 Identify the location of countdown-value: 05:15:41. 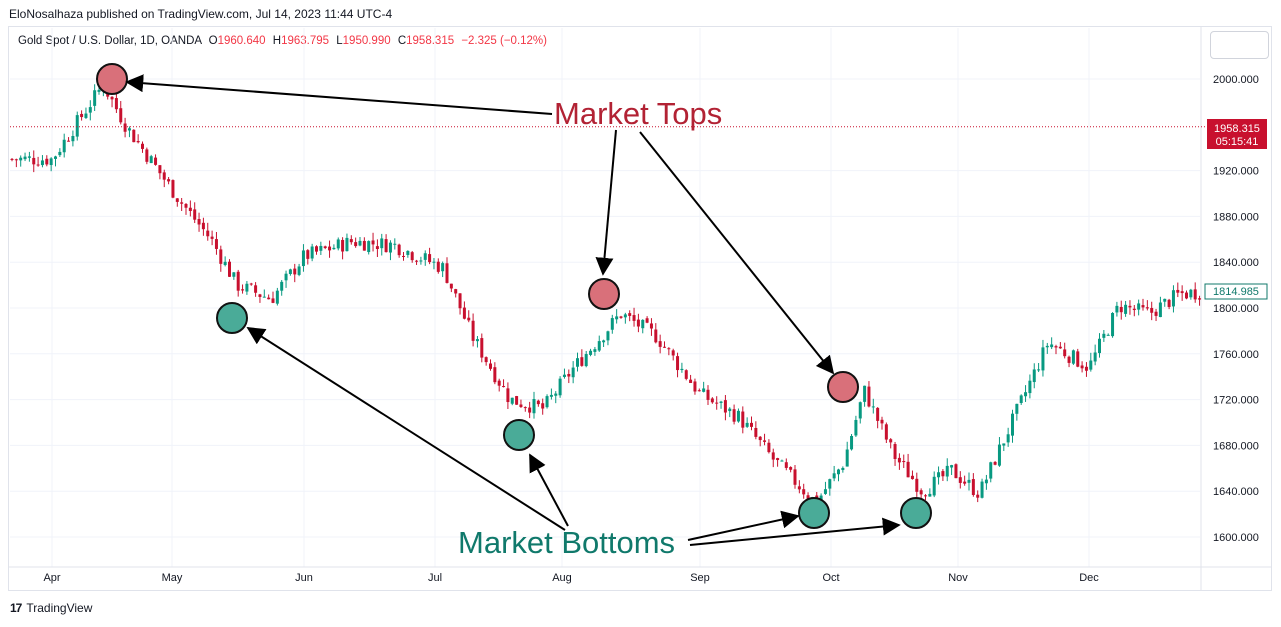
(1237, 142).